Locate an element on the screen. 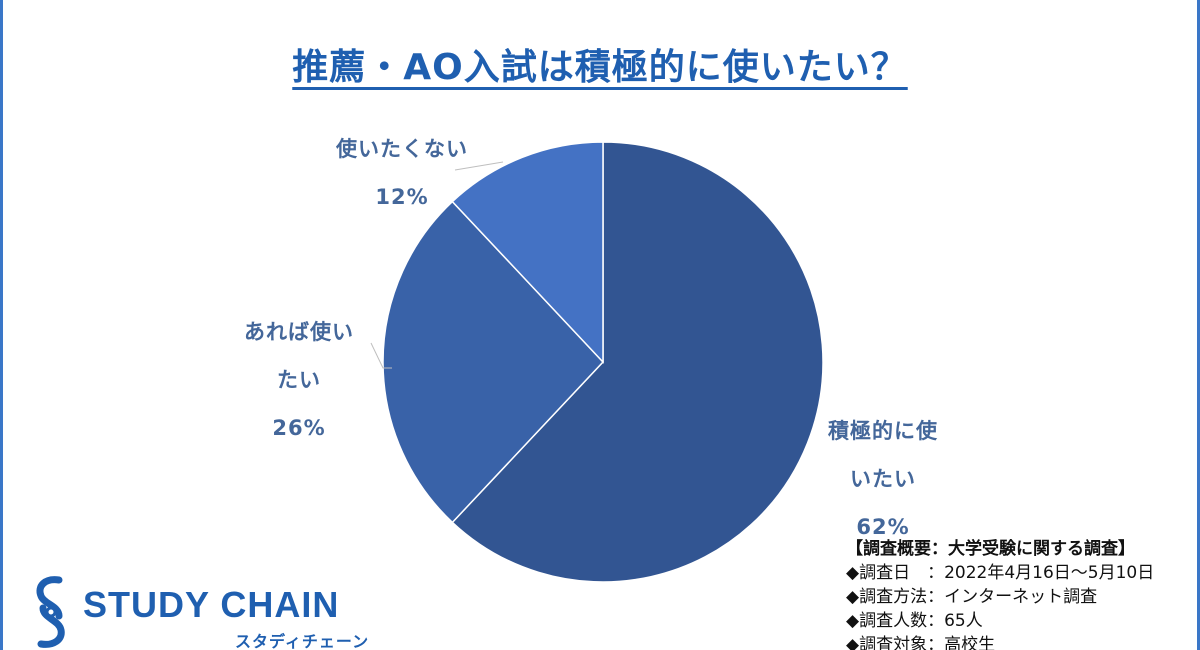  slice-category-label-0-0: 積極的に使 is located at coordinates (883, 431).